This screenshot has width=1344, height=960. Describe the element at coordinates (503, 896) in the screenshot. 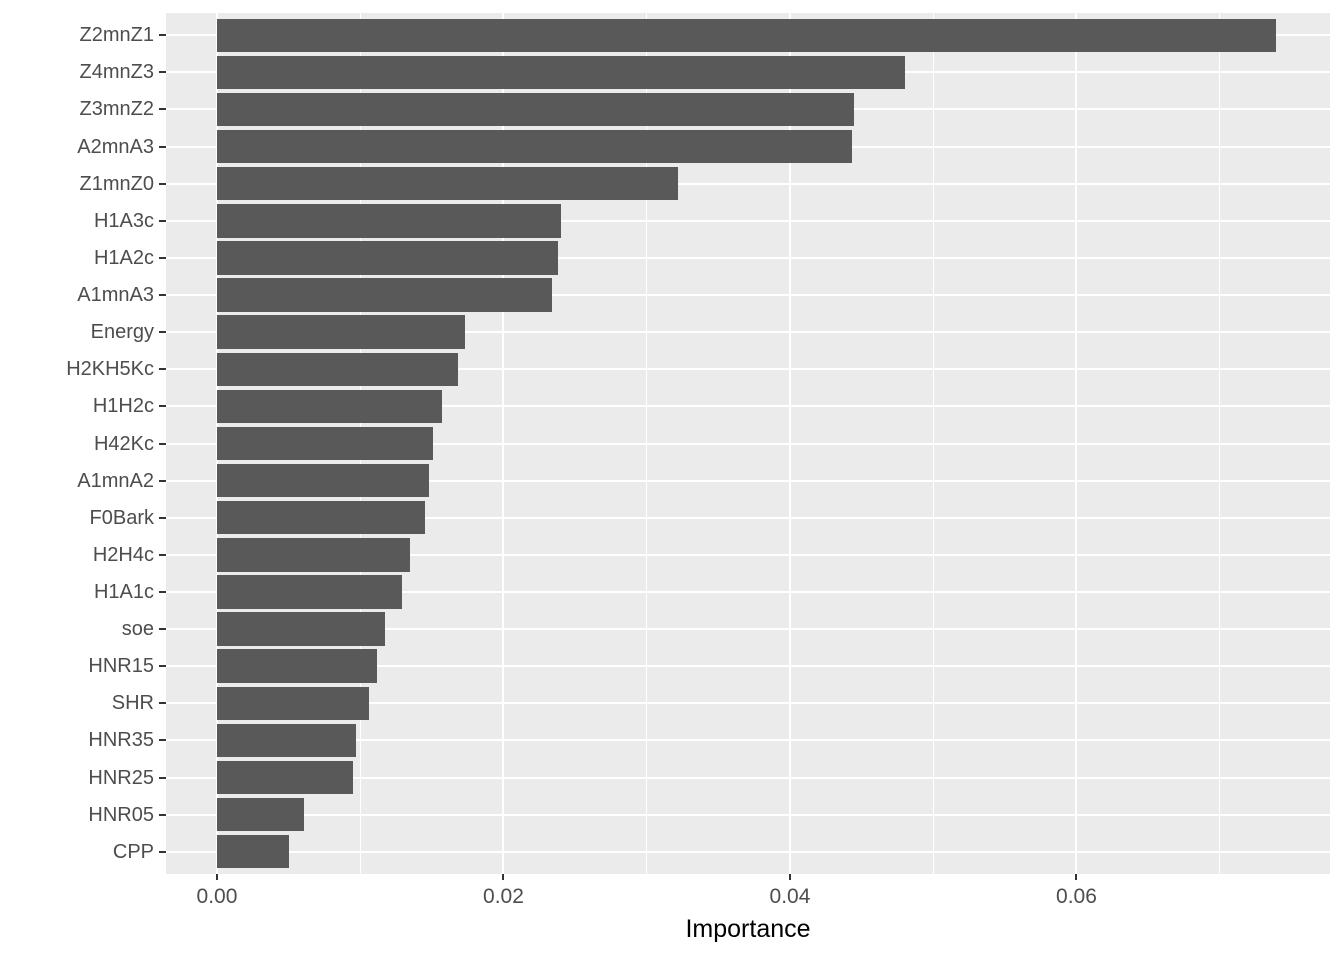

I see `x-axis-tick-label: 0.02` at that location.